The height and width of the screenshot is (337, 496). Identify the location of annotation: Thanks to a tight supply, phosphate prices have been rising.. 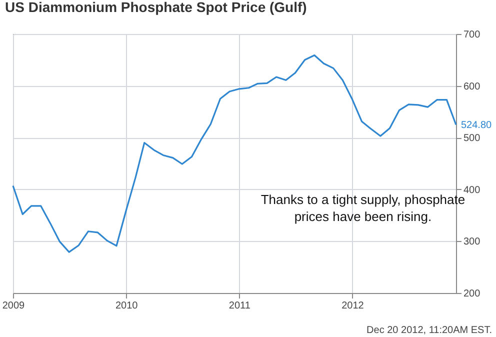
(363, 208).